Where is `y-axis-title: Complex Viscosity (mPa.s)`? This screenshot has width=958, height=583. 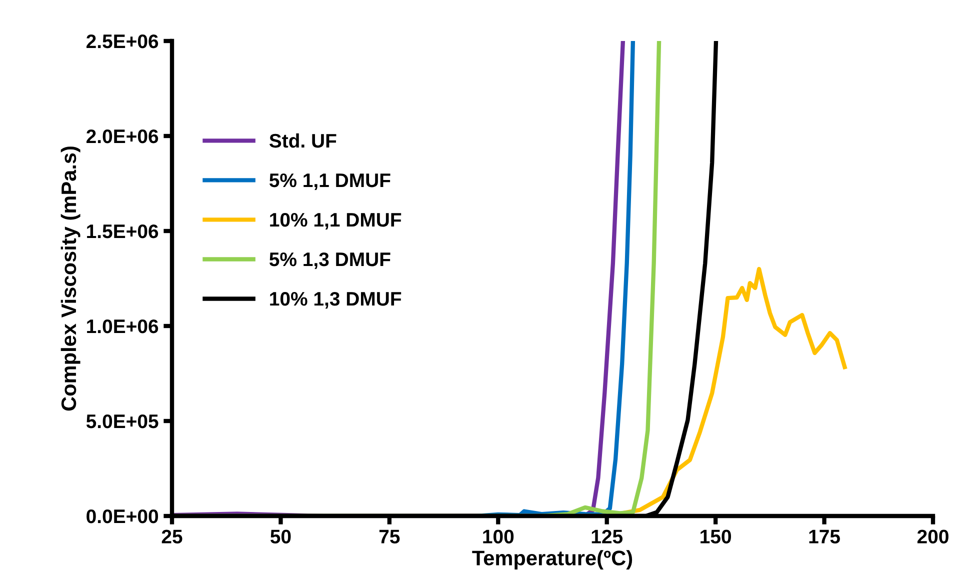 y-axis-title: Complex Viscosity (mPa.s) is located at coordinates (70, 278).